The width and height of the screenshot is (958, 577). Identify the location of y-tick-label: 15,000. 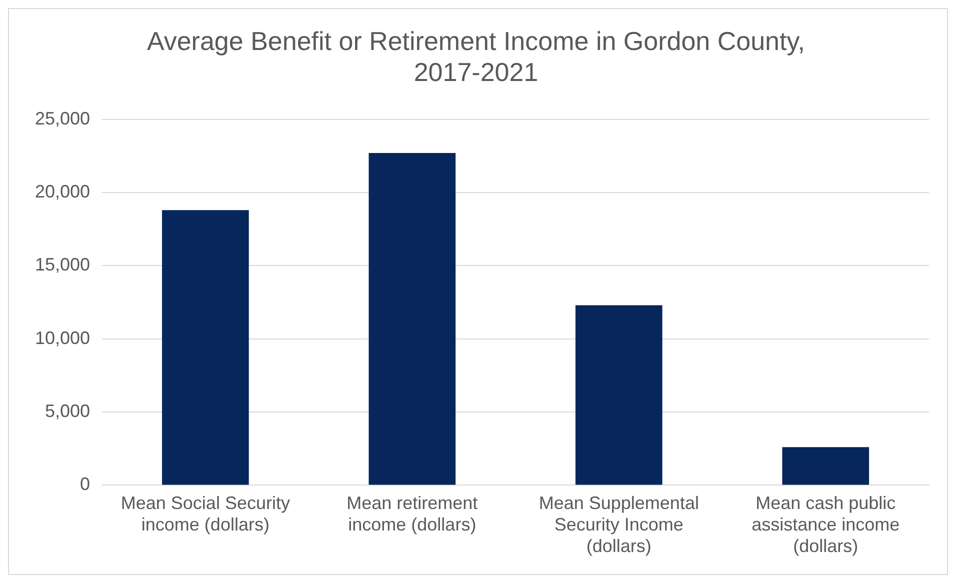
(62, 264).